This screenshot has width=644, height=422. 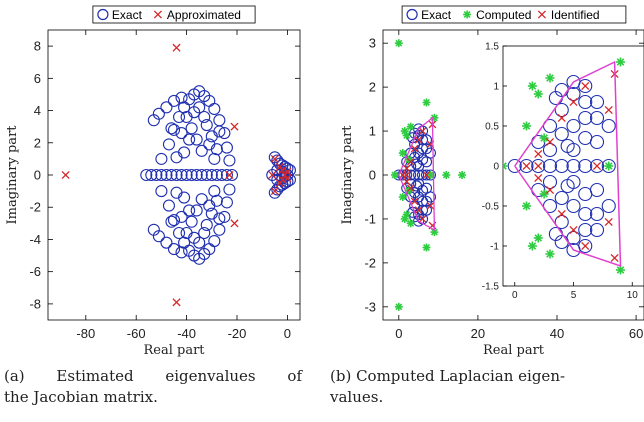 I want to click on panel-b-xtick-label: 20, so click(x=478, y=333).